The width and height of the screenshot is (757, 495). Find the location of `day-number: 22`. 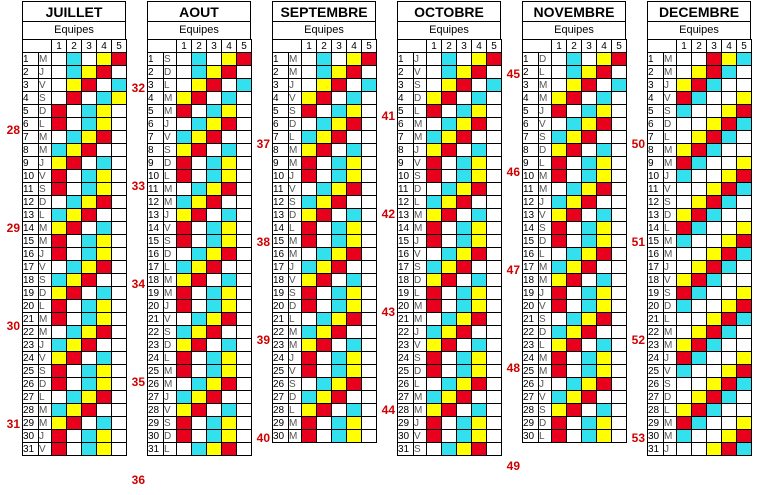

day-number: 22 is located at coordinates (280, 332).